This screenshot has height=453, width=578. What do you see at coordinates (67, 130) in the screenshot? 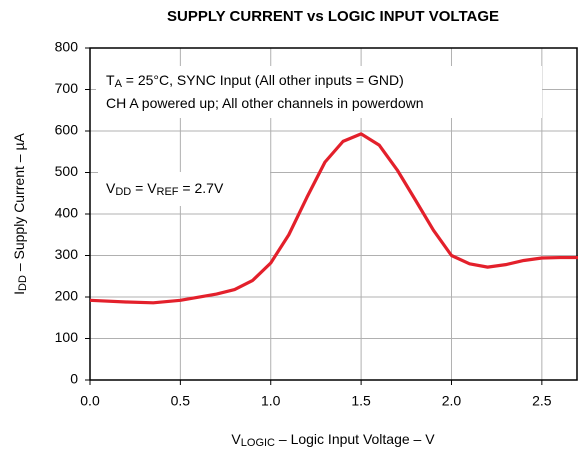
I see `y-tick-label: 600` at bounding box center [67, 130].